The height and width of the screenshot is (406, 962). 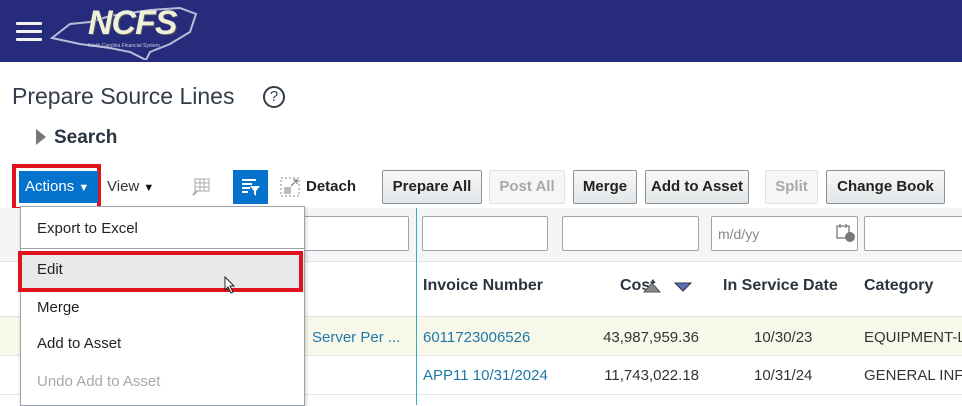 I want to click on view-label: View, so click(x=123, y=186).